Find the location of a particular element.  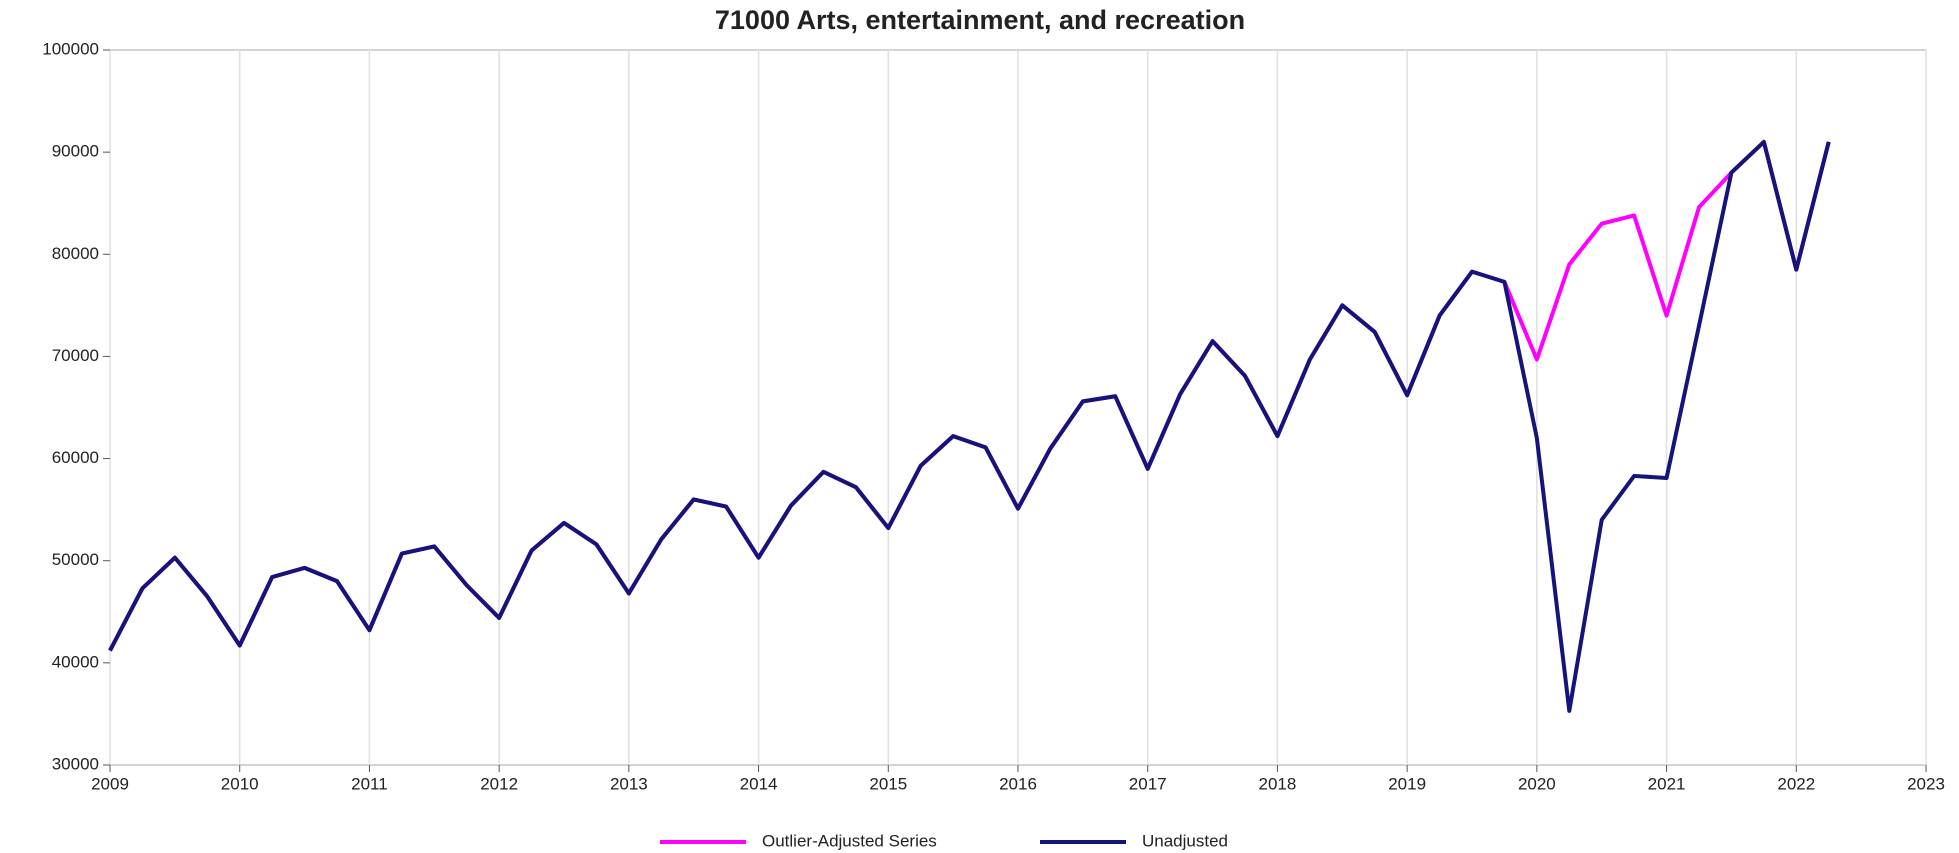

y-tick-label: 40000 is located at coordinates (75, 661).